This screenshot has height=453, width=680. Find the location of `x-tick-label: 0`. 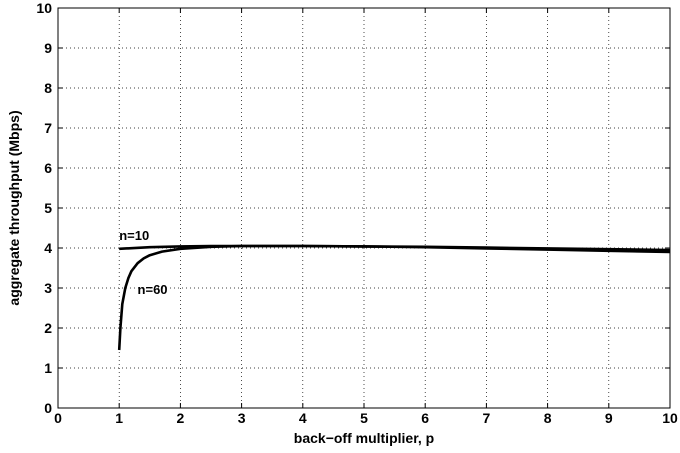

x-tick-label: 0 is located at coordinates (58, 418).